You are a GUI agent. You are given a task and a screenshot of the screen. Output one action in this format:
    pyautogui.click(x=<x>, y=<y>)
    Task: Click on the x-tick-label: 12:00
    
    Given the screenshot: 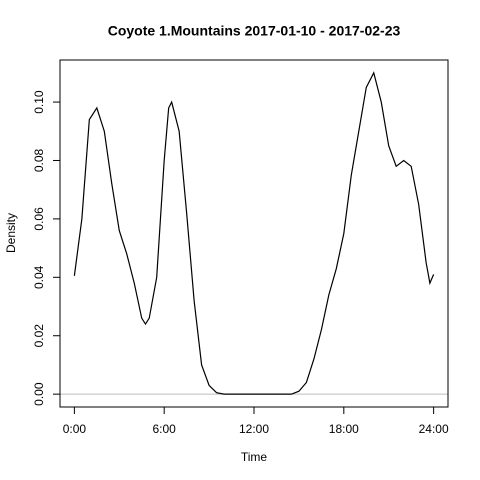 What is the action you would take?
    pyautogui.click(x=254, y=429)
    